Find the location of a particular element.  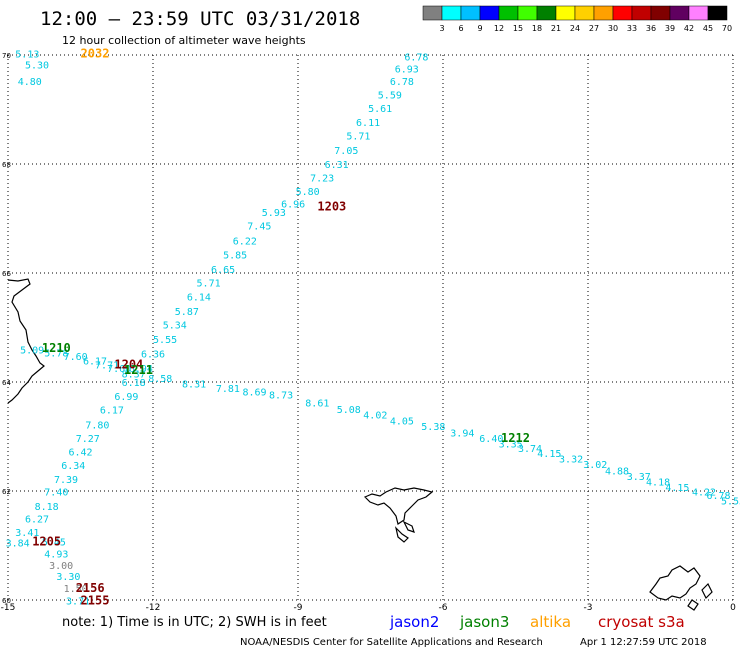

x-tick-label-5: 0 is located at coordinates (733, 608).